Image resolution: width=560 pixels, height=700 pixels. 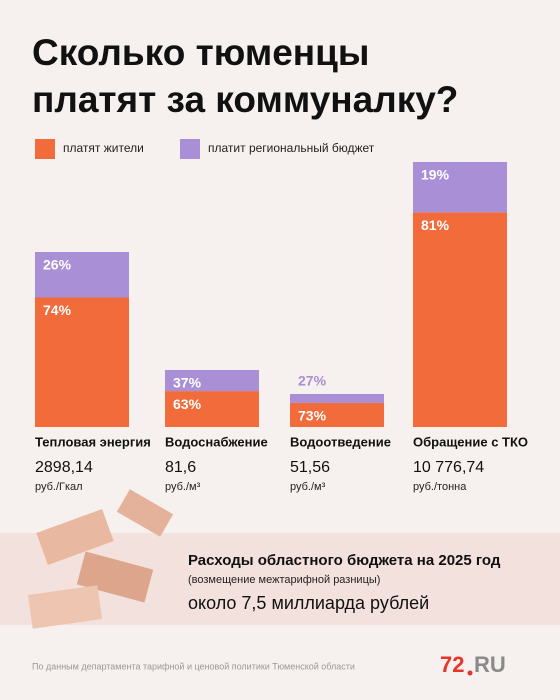 What do you see at coordinates (435, 225) in the screenshot?
I see `value-label: 81%` at bounding box center [435, 225].